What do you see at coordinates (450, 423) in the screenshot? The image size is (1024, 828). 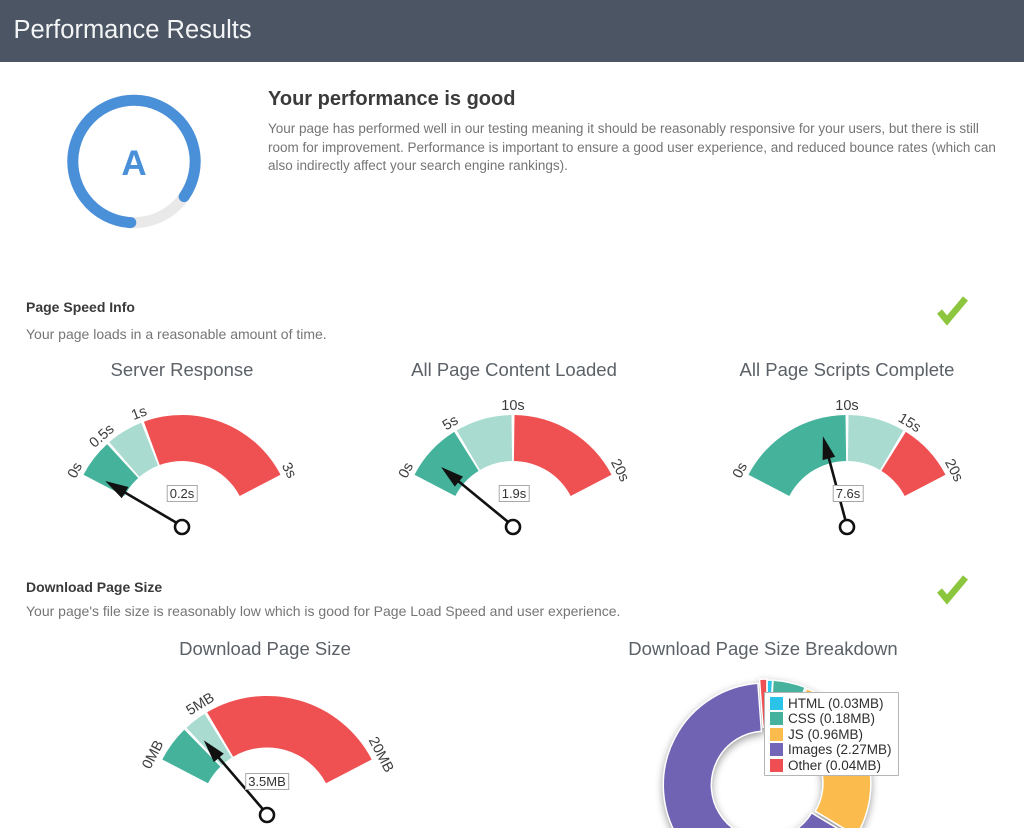 I see `svg-text: 5s` at bounding box center [450, 423].